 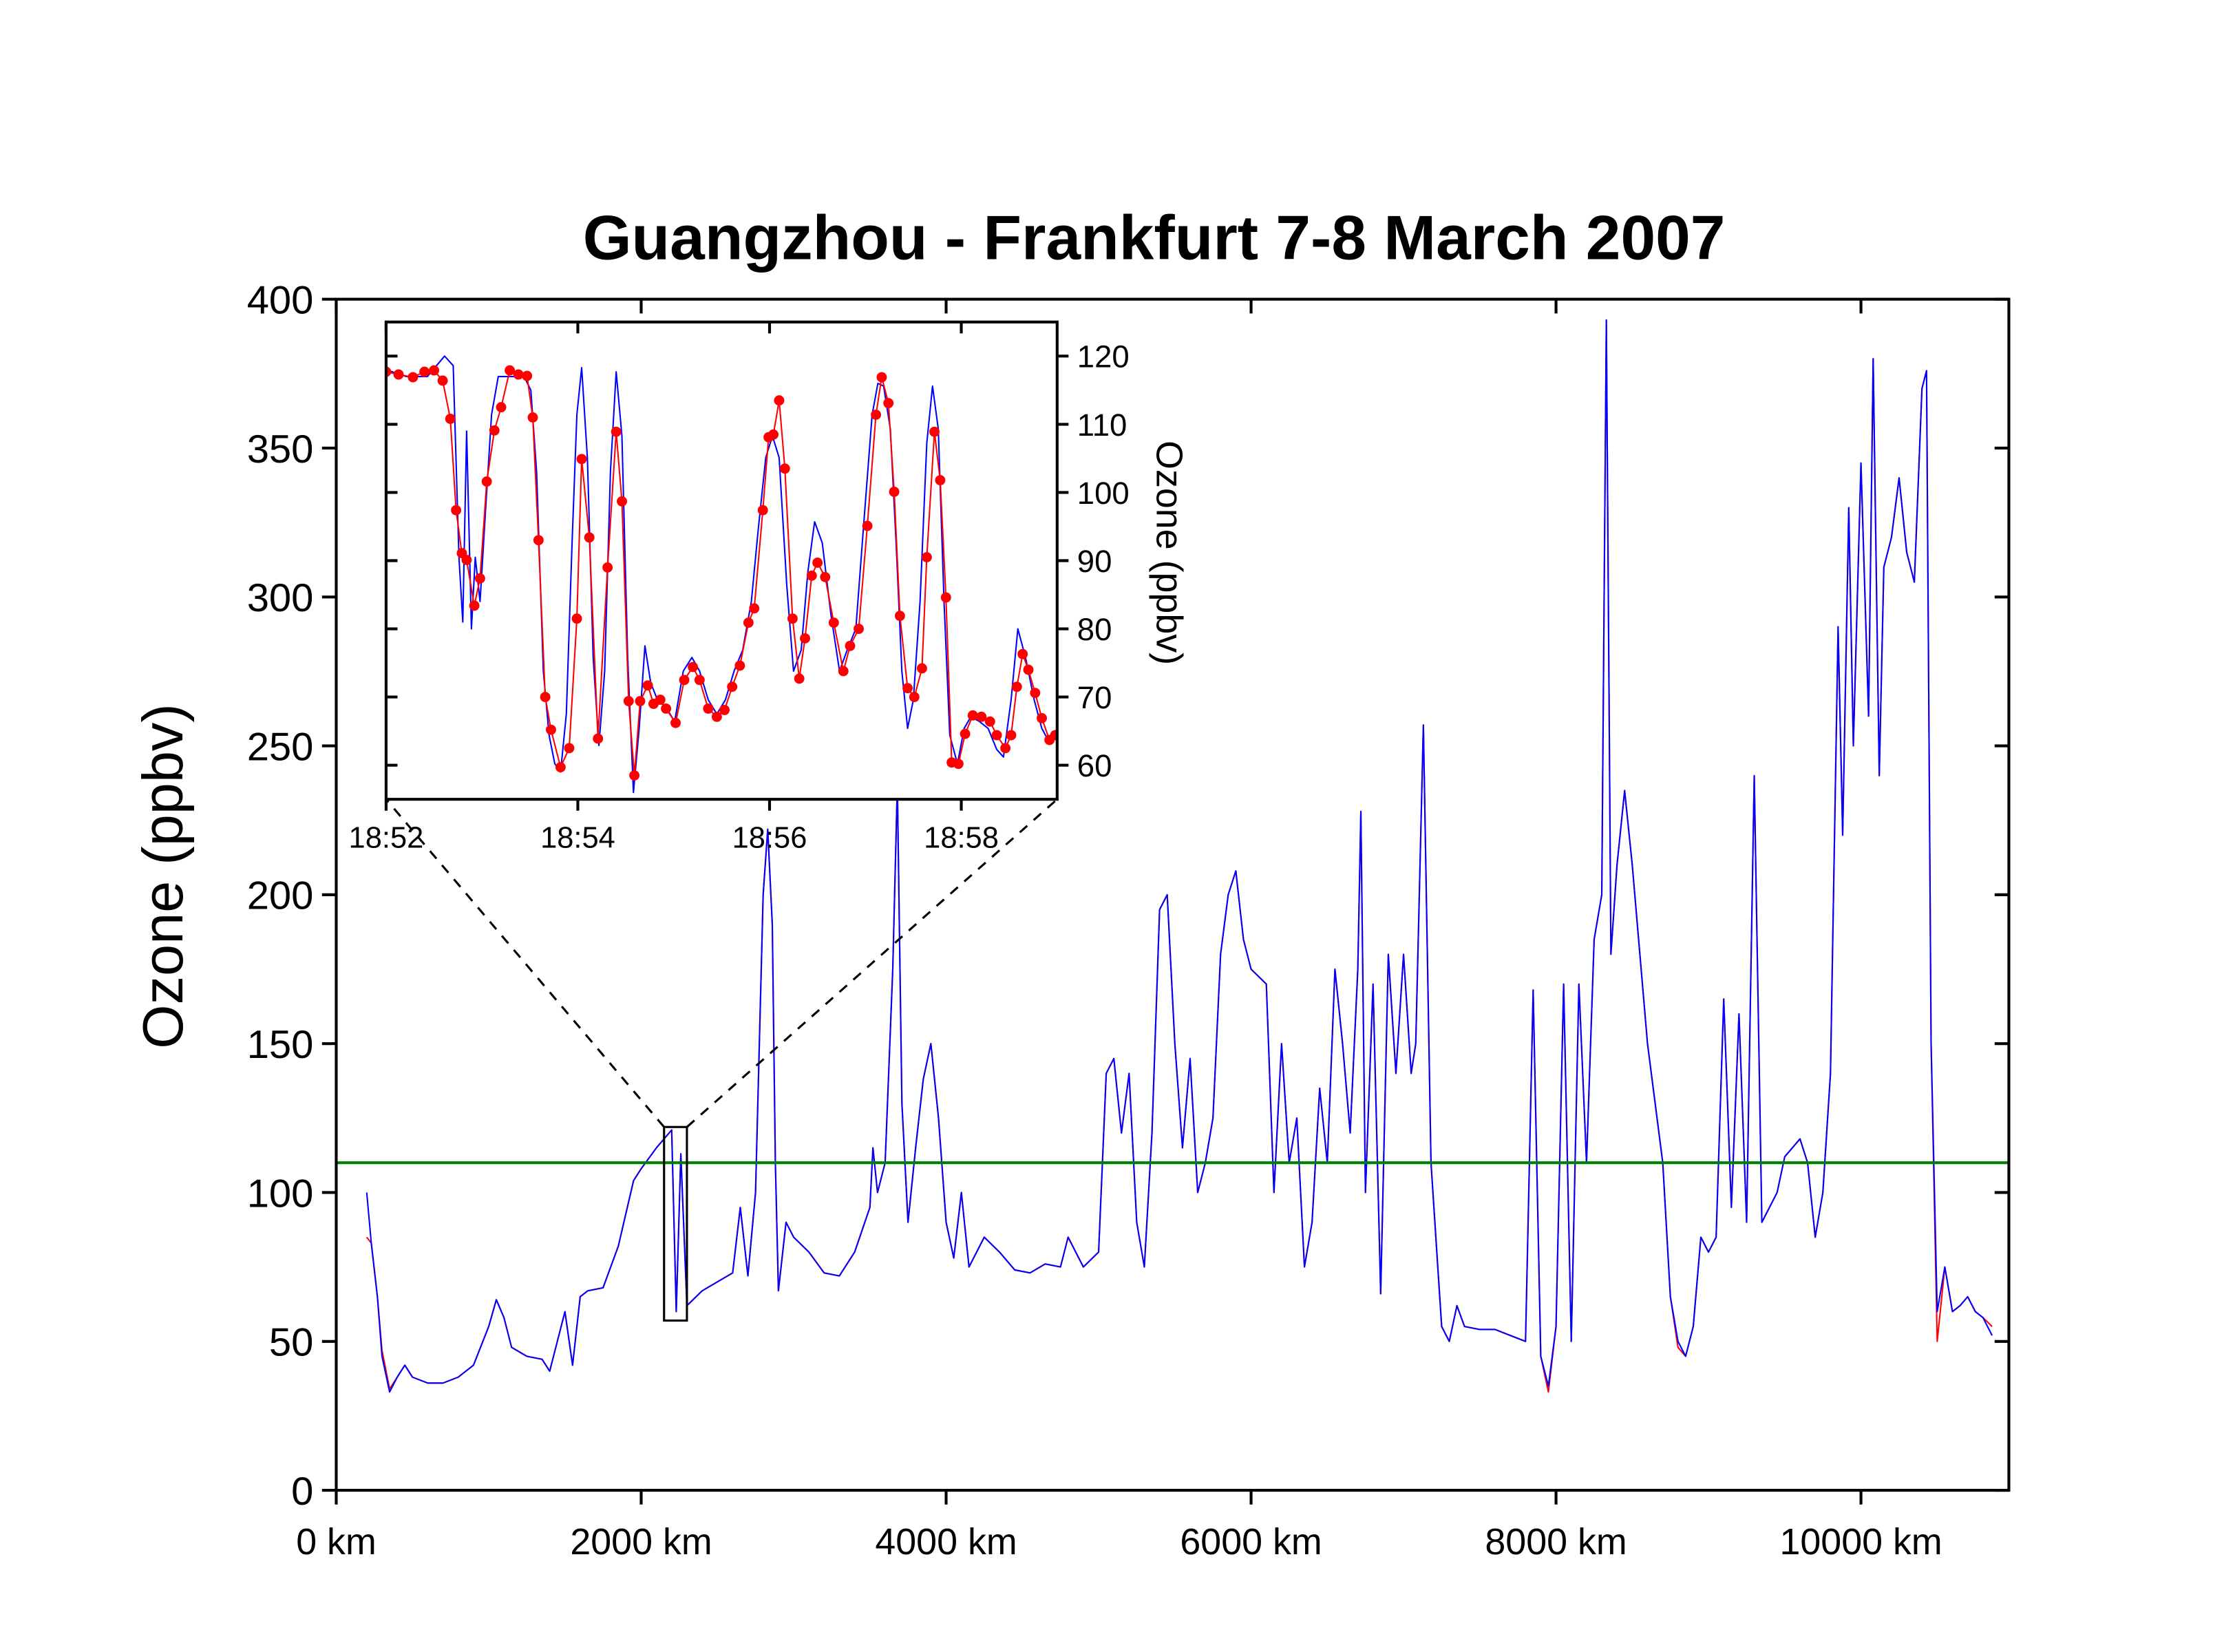 What do you see at coordinates (280, 301) in the screenshot?
I see `y-tick-label: 400` at bounding box center [280, 301].